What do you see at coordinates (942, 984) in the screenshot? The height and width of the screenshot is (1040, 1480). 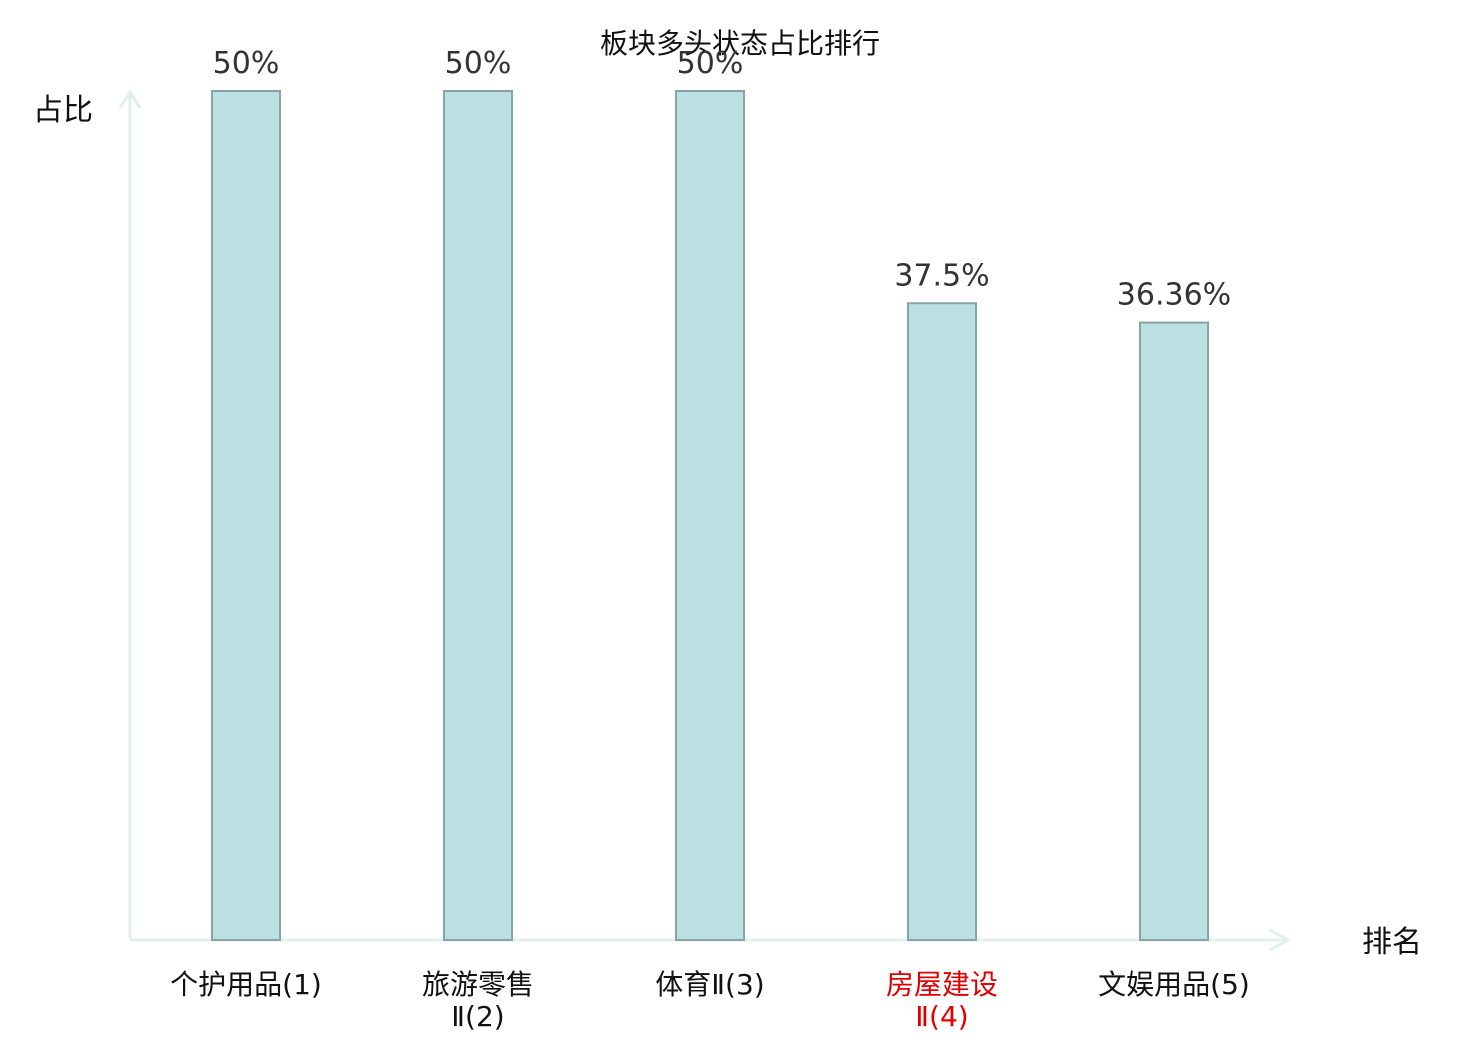 I see `category-label-4: 房屋建设` at bounding box center [942, 984].